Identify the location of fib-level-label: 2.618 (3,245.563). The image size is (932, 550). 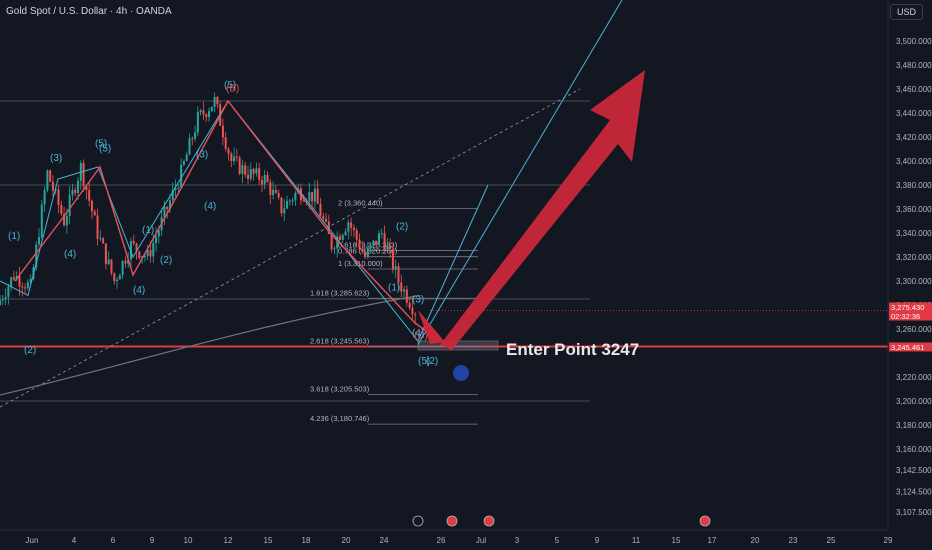
(340, 340).